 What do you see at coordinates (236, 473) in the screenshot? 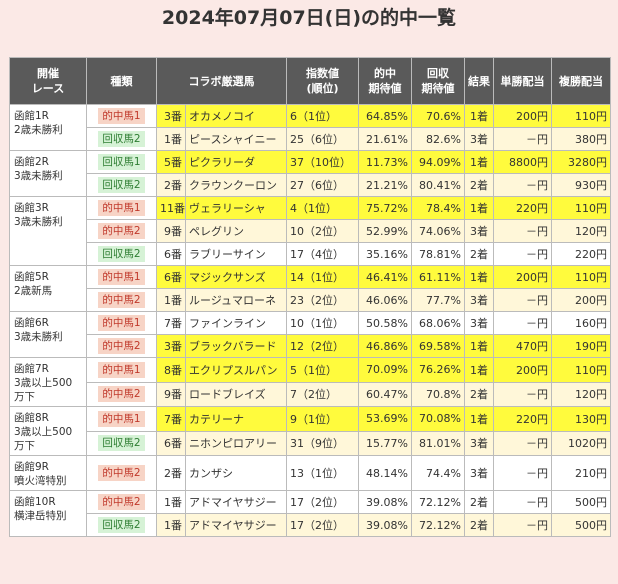
I see `horse-name: カンザシ` at bounding box center [236, 473].